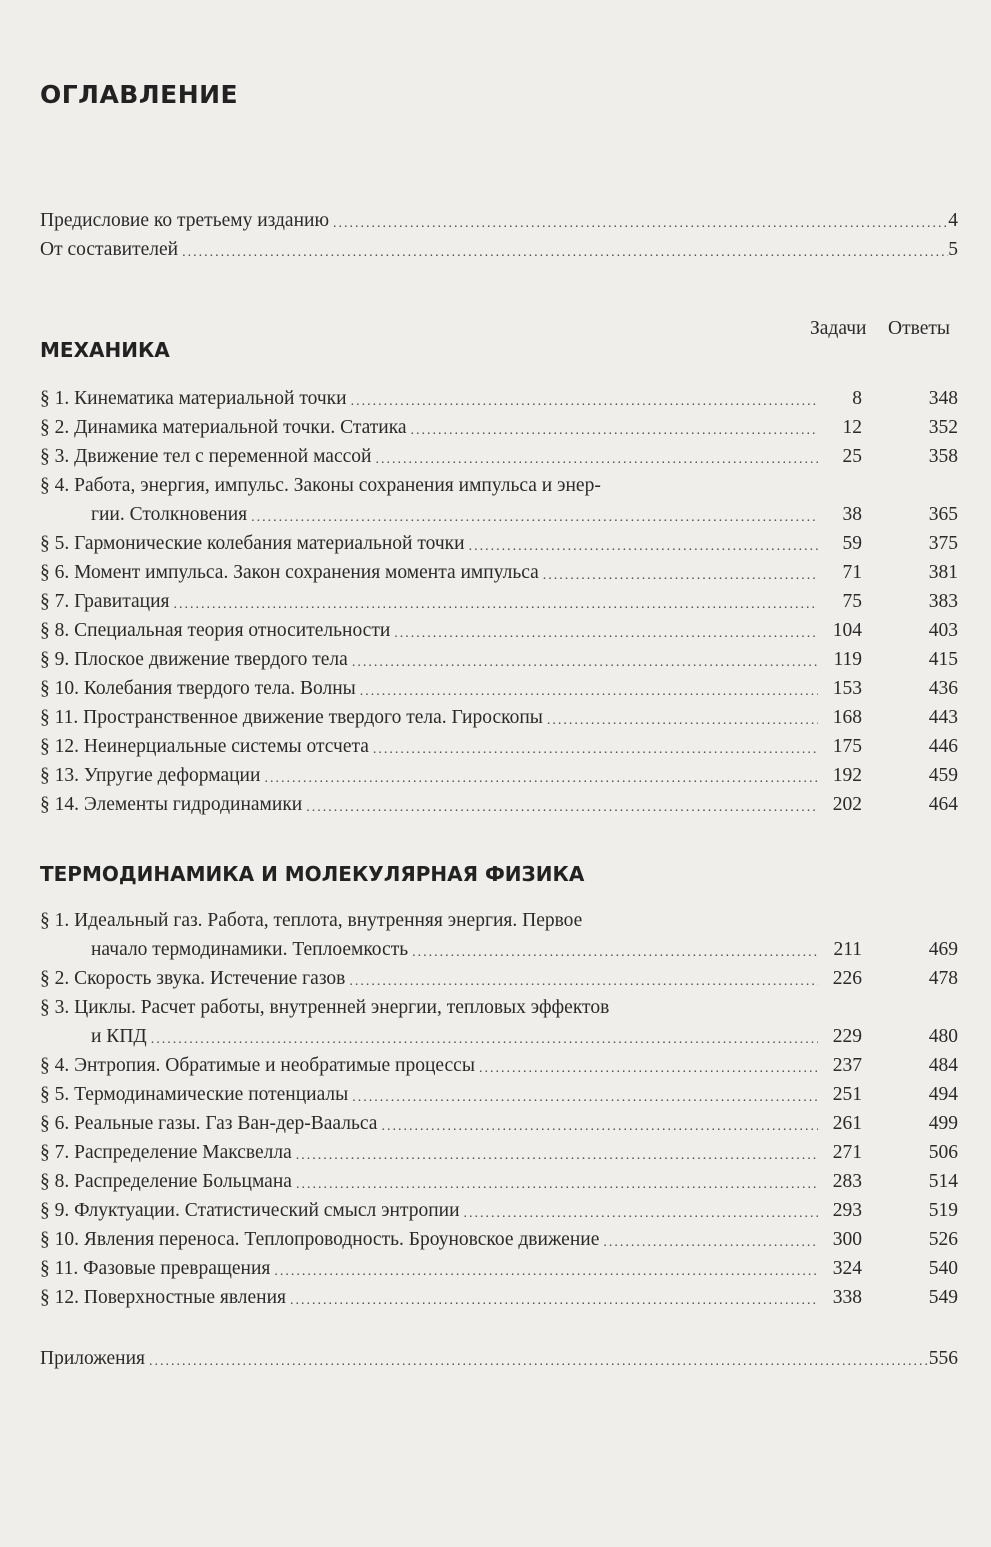  What do you see at coordinates (847, 1036) in the screenshot?
I see `problems-page: 229` at bounding box center [847, 1036].